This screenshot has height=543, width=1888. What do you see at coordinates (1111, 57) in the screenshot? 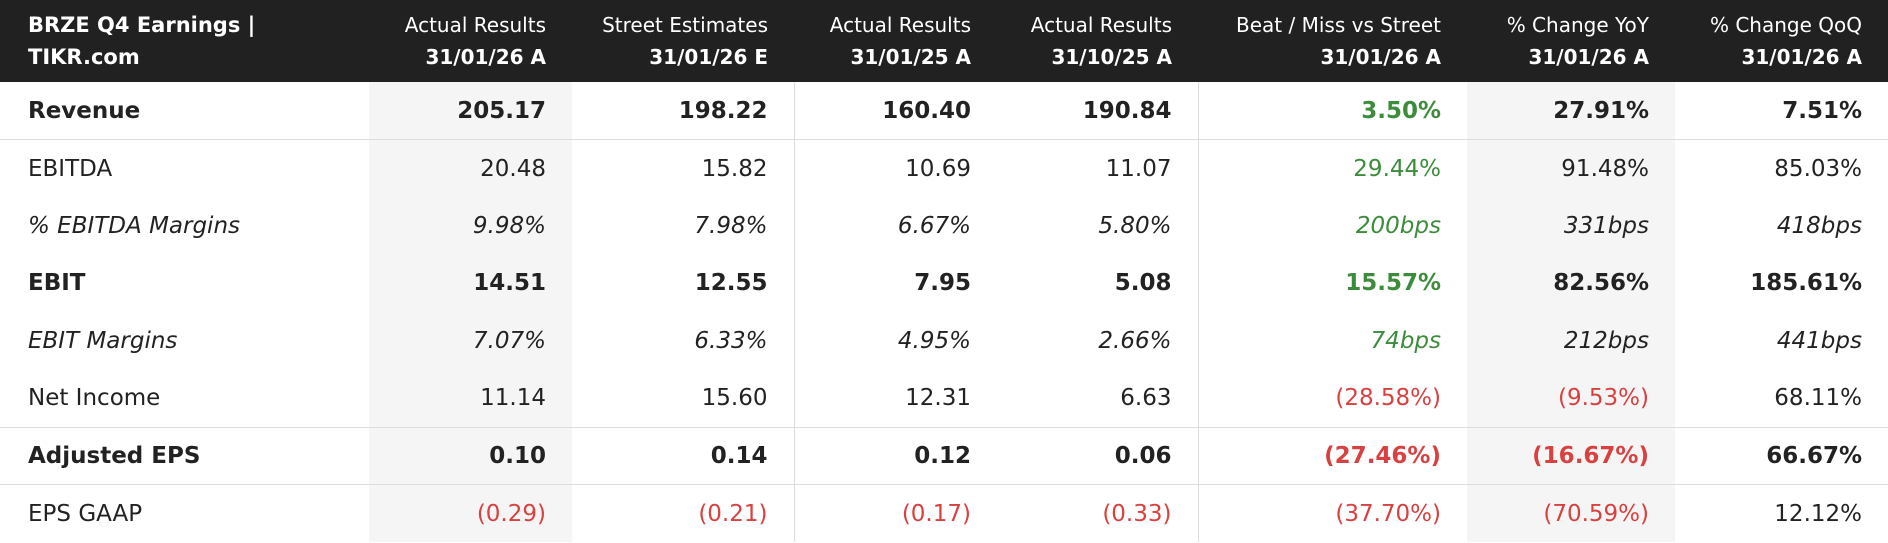
I see `col-date: 31/10/25 A` at bounding box center [1111, 57].